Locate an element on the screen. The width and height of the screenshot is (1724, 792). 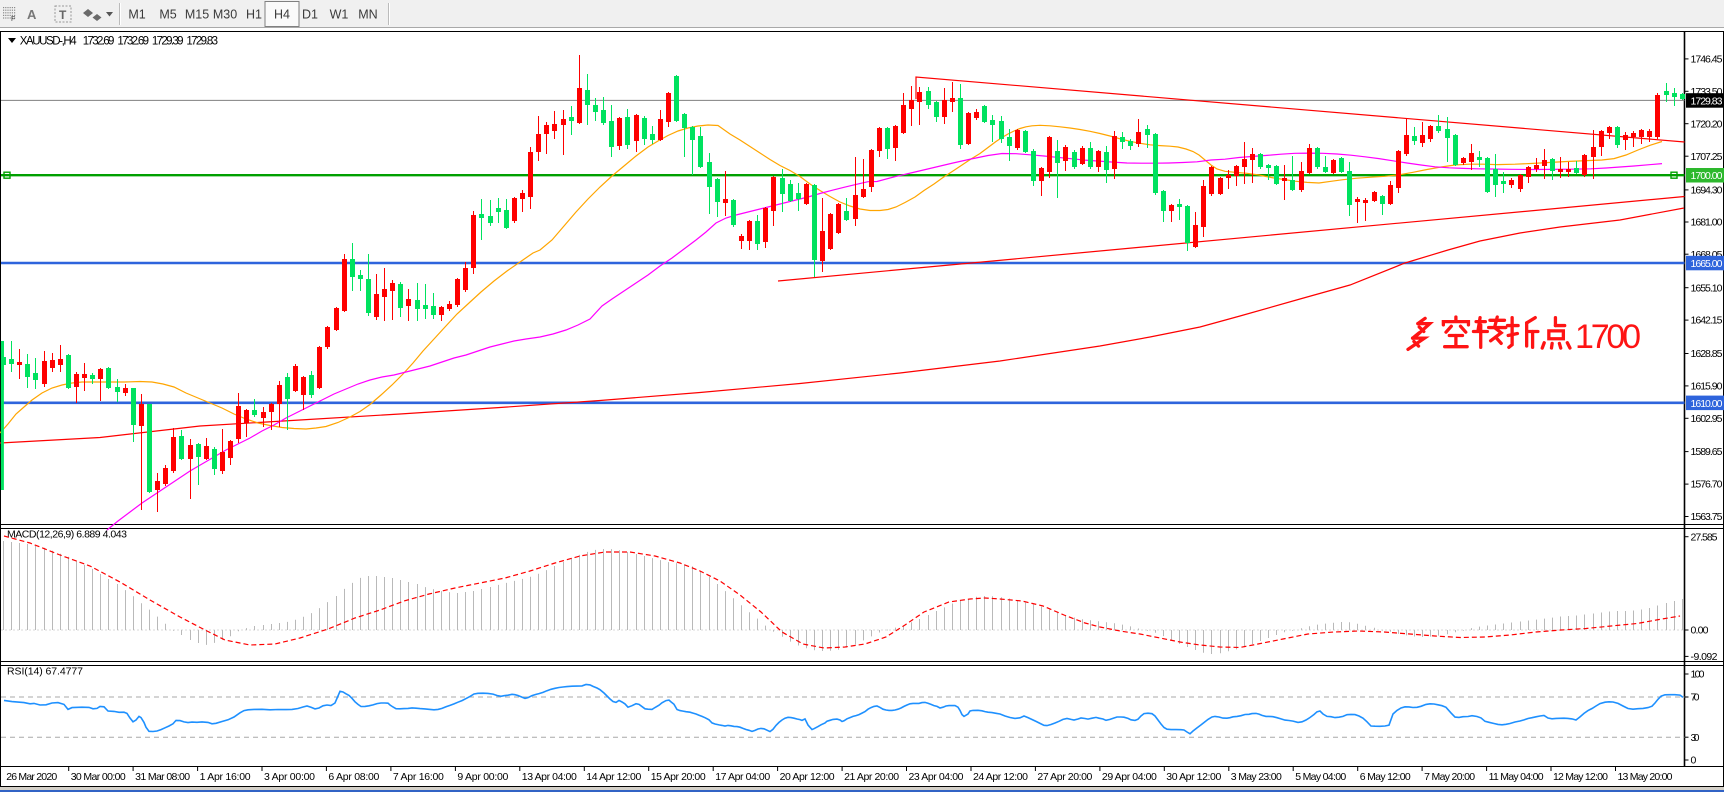
svg-text: 6 May 12:00 is located at coordinates (1385, 777).